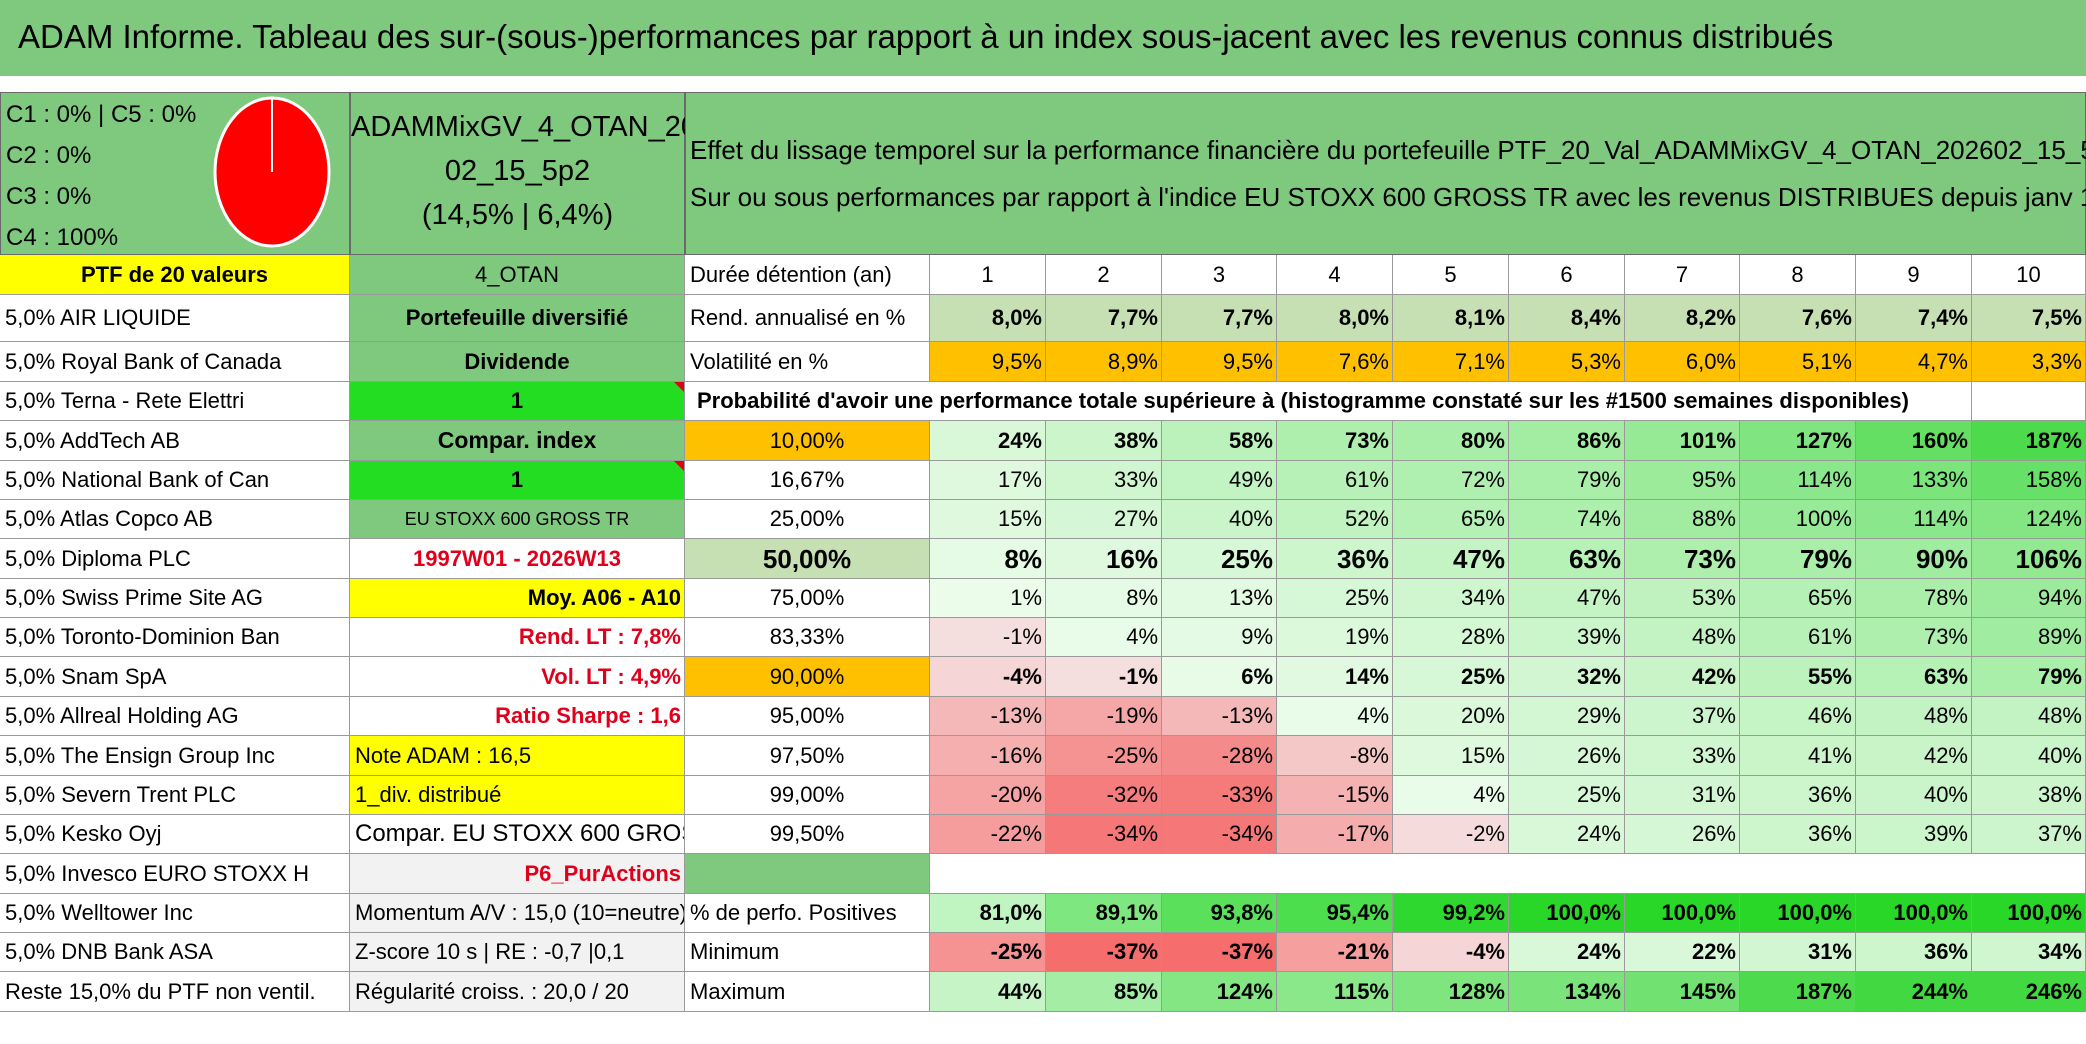 This screenshot has width=2086, height=1044. What do you see at coordinates (988, 318) in the screenshot?
I see `return-value: 8,0%` at bounding box center [988, 318].